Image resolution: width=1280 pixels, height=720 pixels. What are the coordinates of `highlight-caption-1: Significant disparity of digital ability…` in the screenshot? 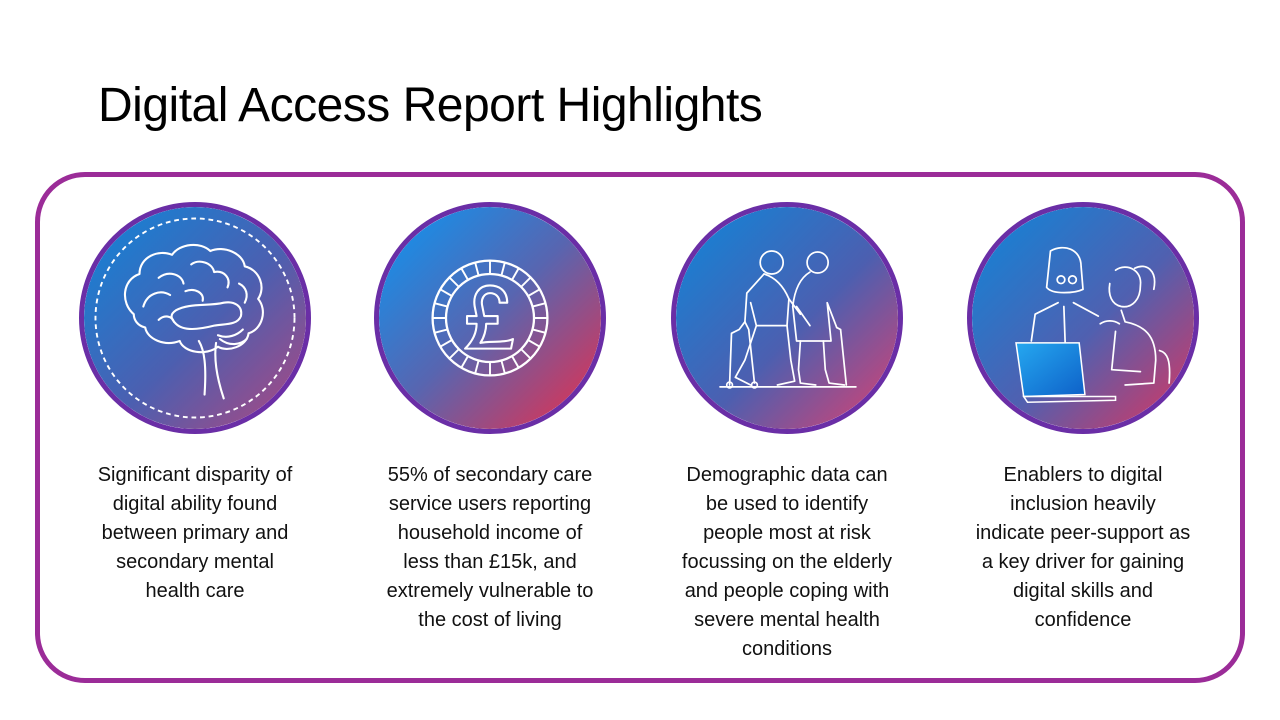 It's located at (195, 533).